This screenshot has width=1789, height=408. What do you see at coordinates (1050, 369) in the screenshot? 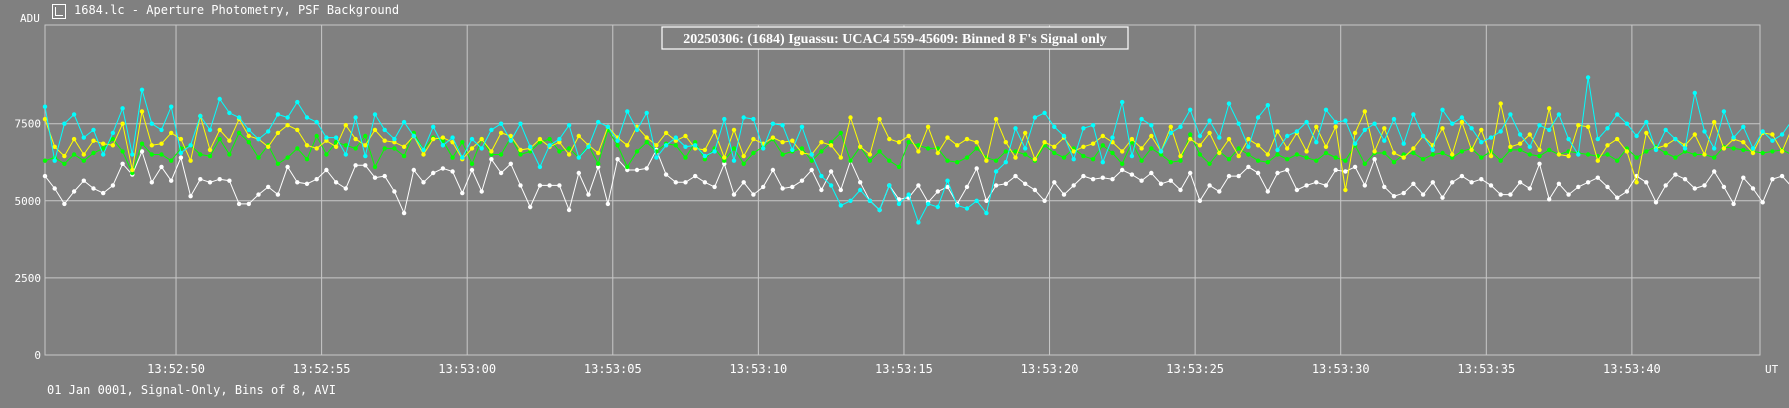
I see `x-tick-label: 13:53:20` at bounding box center [1050, 369].